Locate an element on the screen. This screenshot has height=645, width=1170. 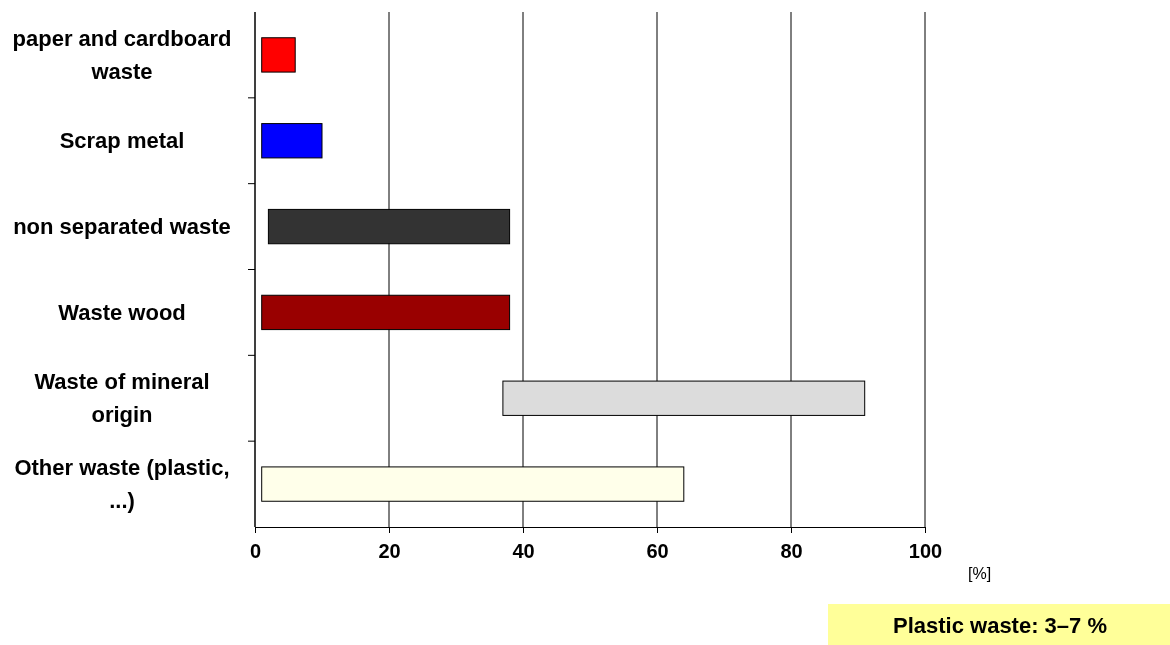
x-tick-label: 20 is located at coordinates (389, 551).